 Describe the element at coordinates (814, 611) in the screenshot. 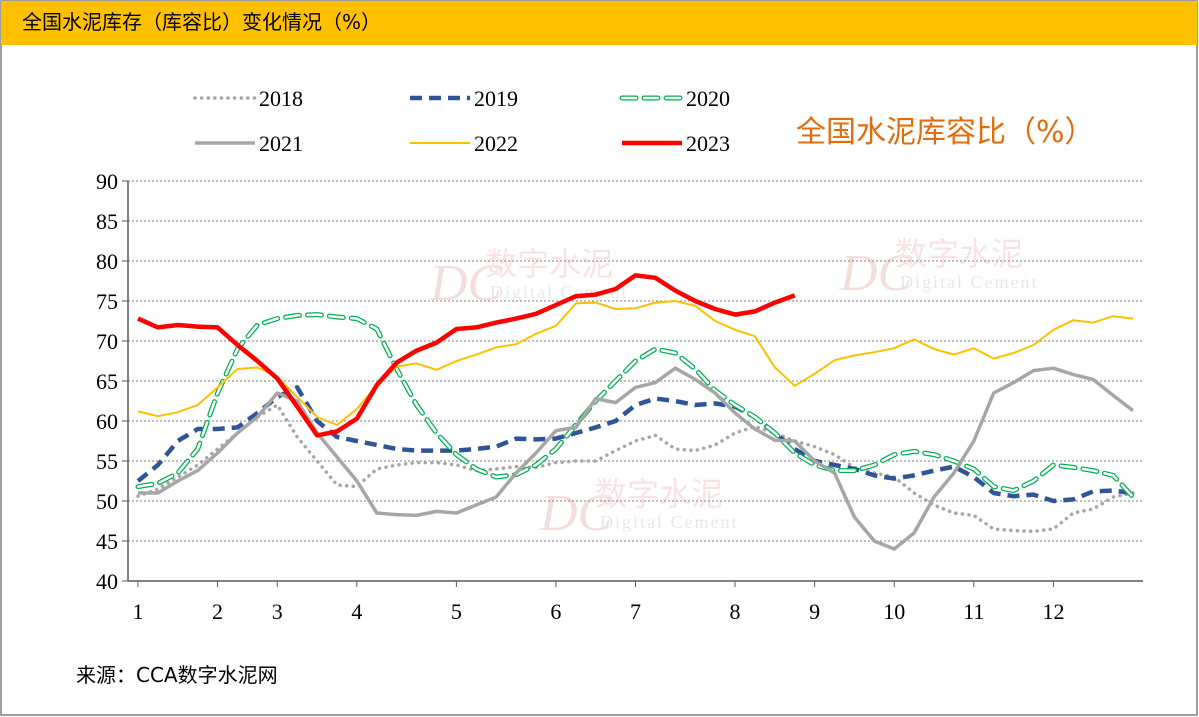

I see `x-tick-label: 9` at that location.